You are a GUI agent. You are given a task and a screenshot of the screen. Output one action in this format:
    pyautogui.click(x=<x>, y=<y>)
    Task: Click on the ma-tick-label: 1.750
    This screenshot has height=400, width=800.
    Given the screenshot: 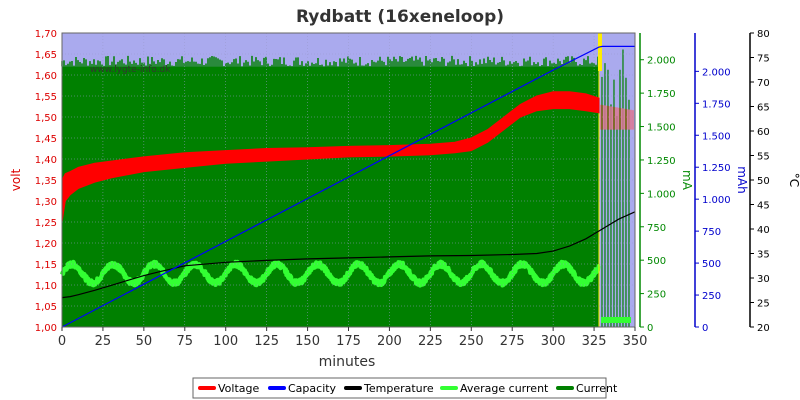 What is the action you would take?
    pyautogui.click(x=661, y=94)
    